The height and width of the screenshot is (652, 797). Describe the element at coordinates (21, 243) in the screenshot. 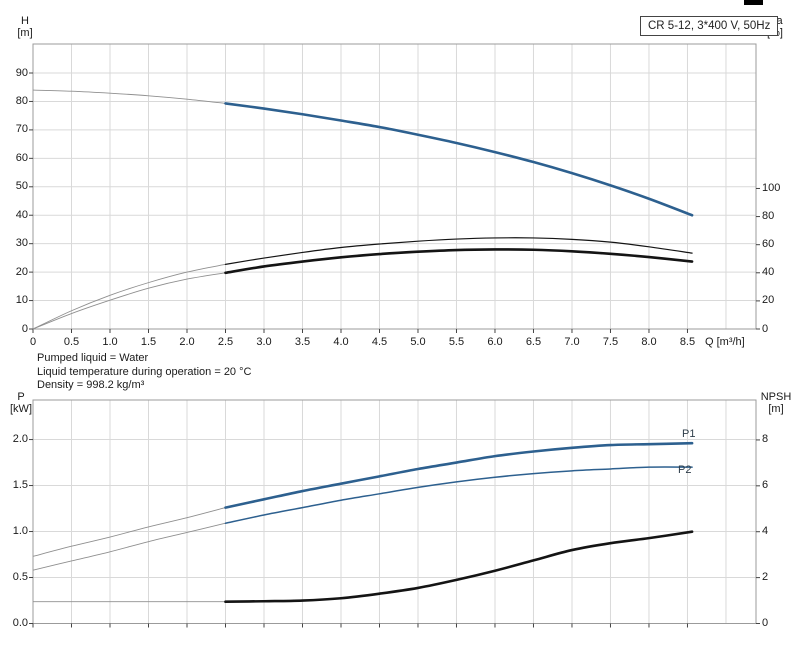

I see `y-left-tick-label: 30` at that location.